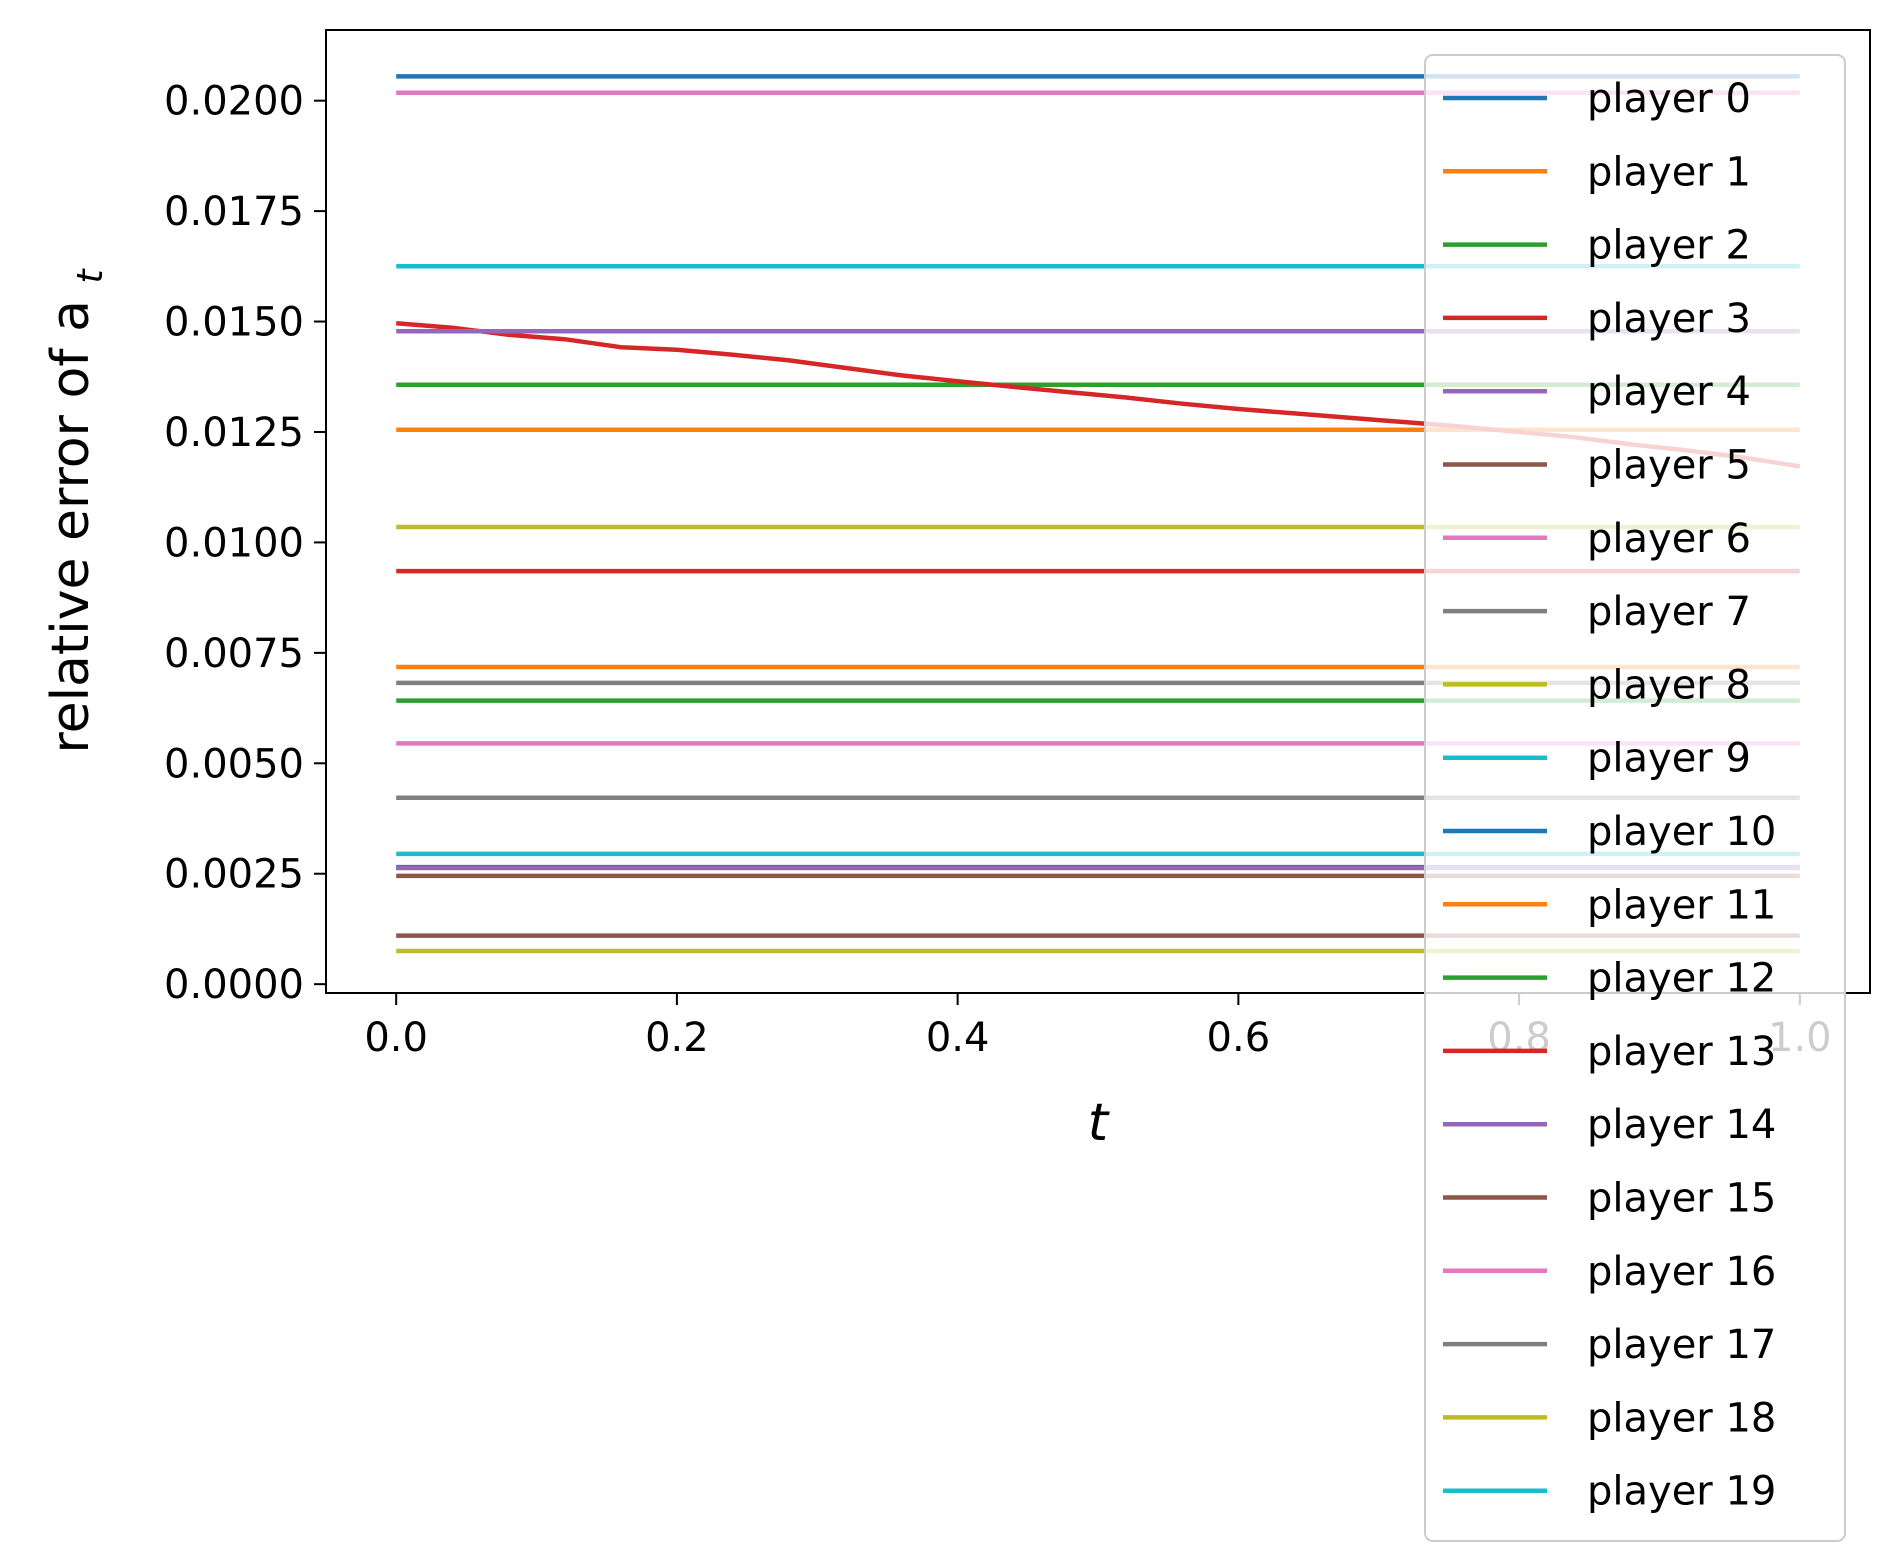 This screenshot has height=1560, width=1890. What do you see at coordinates (1681, 1052) in the screenshot?
I see `legend-label: player 13` at bounding box center [1681, 1052].